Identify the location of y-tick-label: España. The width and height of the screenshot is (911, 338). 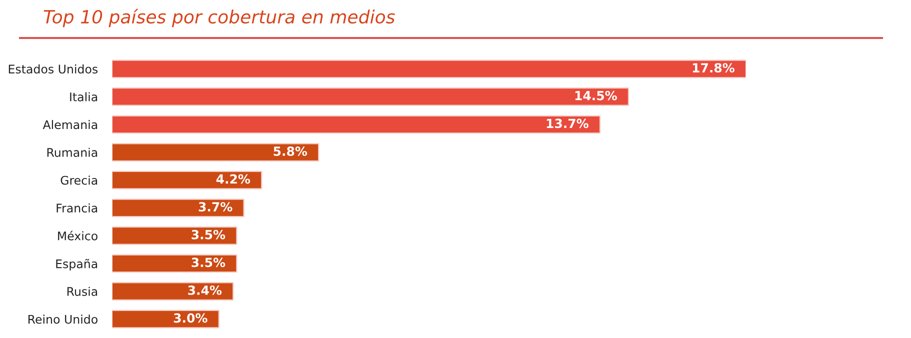
(77, 264).